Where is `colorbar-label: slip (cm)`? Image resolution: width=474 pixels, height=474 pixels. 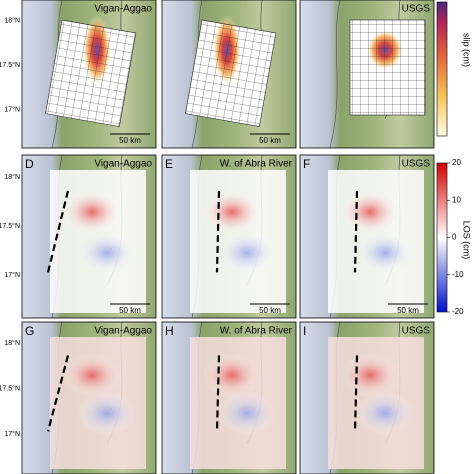 colorbar-label: slip (cm) is located at coordinates (467, 50).